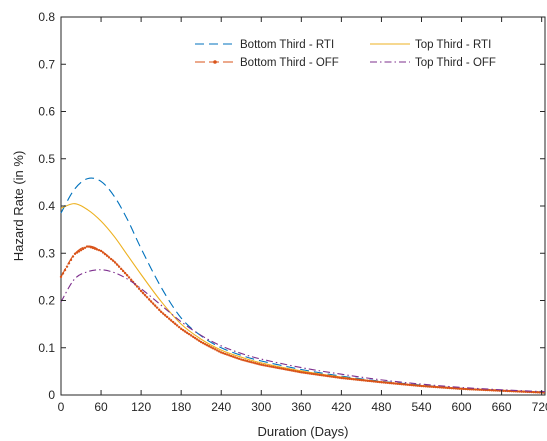 Image resolution: width=547 pixels, height=441 pixels. Describe the element at coordinates (539, 407) in the screenshot. I see `x-tick-label: 720` at that location.